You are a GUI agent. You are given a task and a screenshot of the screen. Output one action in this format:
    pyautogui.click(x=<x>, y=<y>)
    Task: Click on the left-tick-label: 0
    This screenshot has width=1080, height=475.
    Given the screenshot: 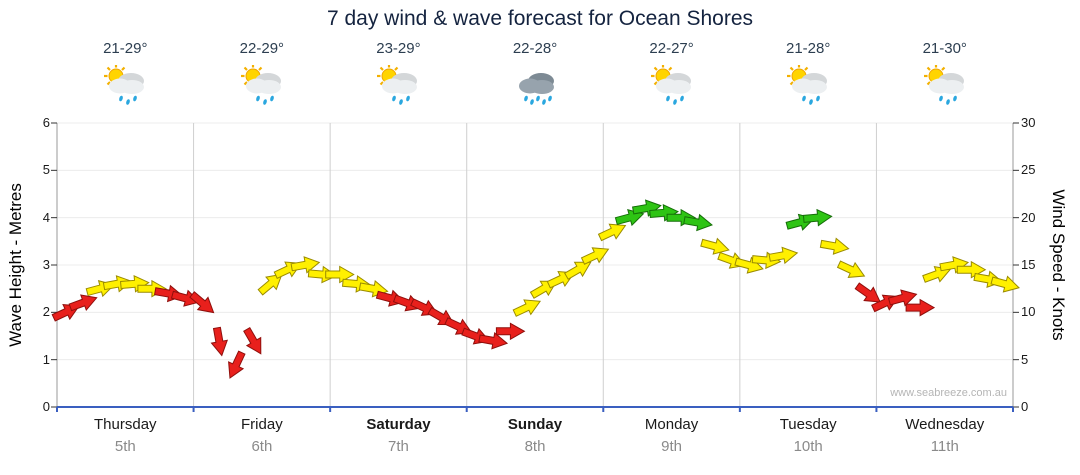 What is the action you would take?
    pyautogui.click(x=46, y=406)
    